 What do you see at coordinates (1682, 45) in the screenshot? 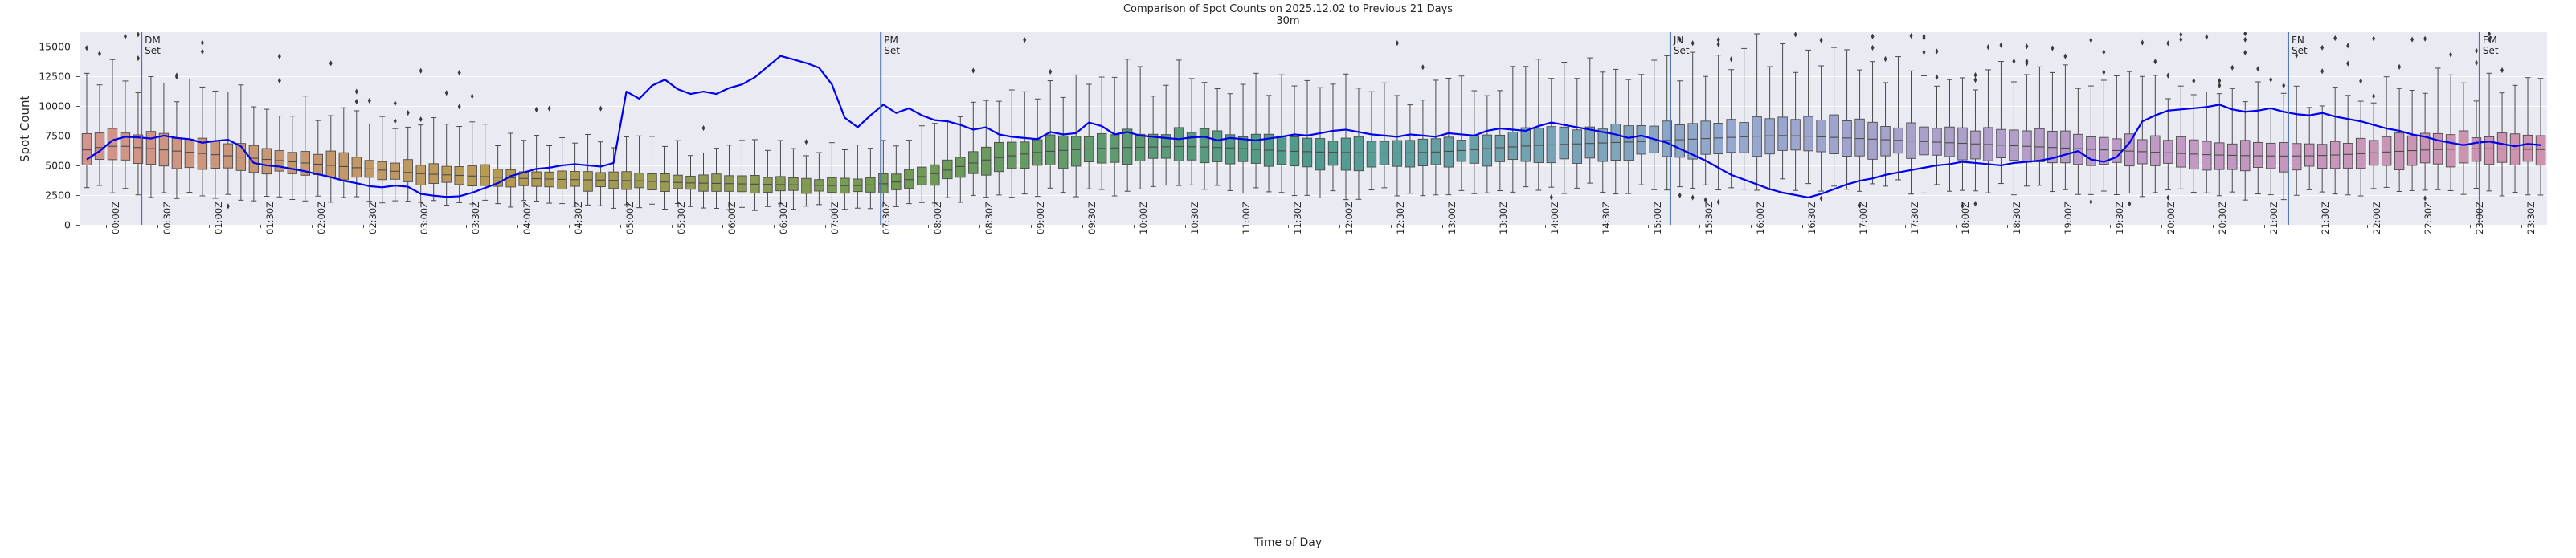
I see `annotation-label: JN Set` at bounding box center [1682, 45].